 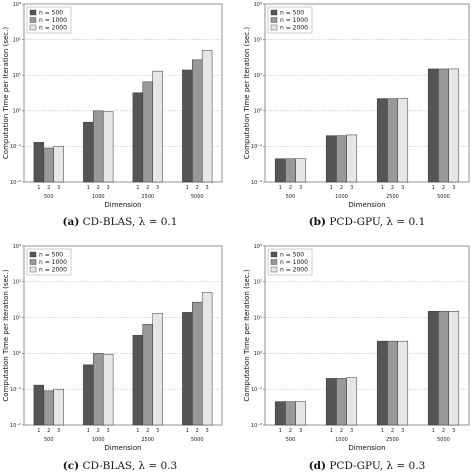 I want to click on panel-caption: (c) CD-BLAS, λ = 0.3, so click(x=120, y=466).